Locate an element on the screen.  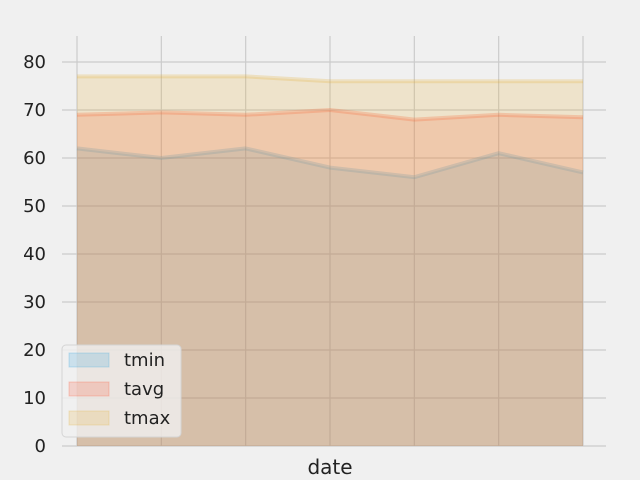
y-tick-label: 70 is located at coordinates (34, 110).